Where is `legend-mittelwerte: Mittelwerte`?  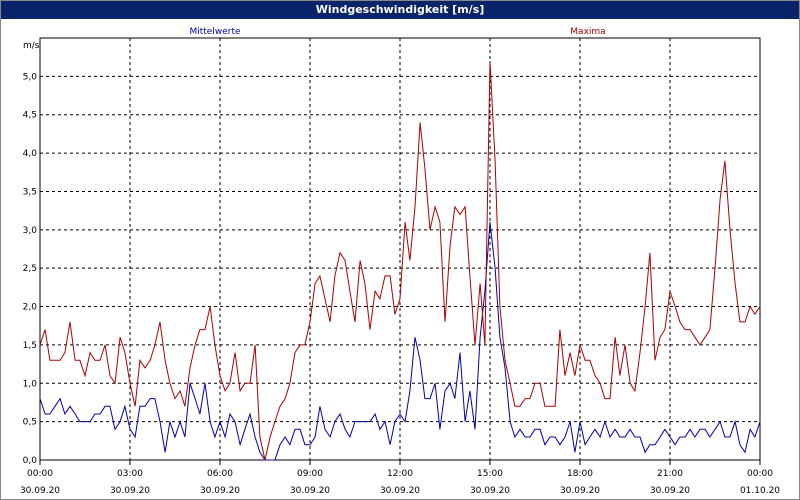 legend-mittelwerte: Mittelwerte is located at coordinates (214, 32).